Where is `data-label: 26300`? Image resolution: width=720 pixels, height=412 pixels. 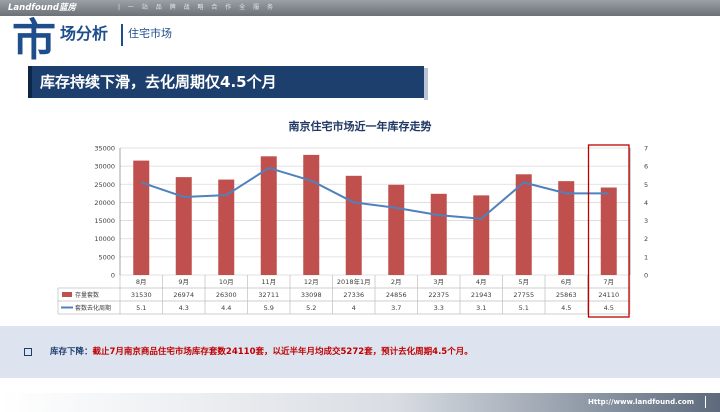
data-label: 26300 is located at coordinates (226, 295).